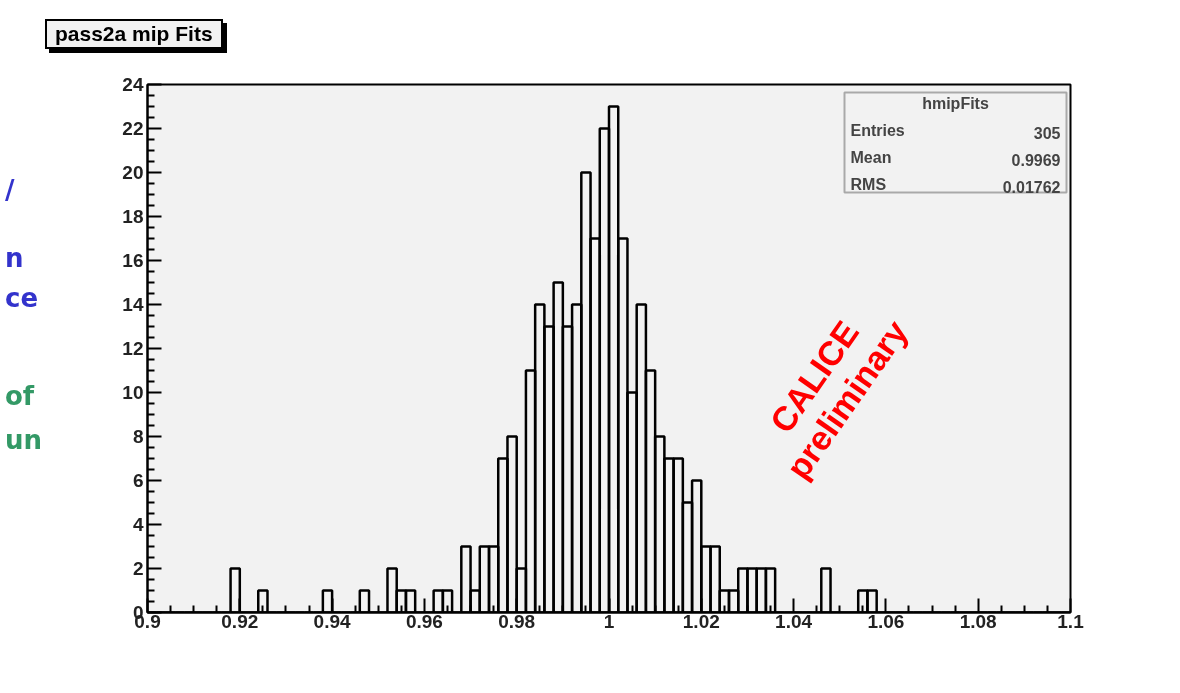 The height and width of the screenshot is (693, 1180). What do you see at coordinates (978, 621) in the screenshot?
I see `x-tick-label: 1.08` at bounding box center [978, 621].